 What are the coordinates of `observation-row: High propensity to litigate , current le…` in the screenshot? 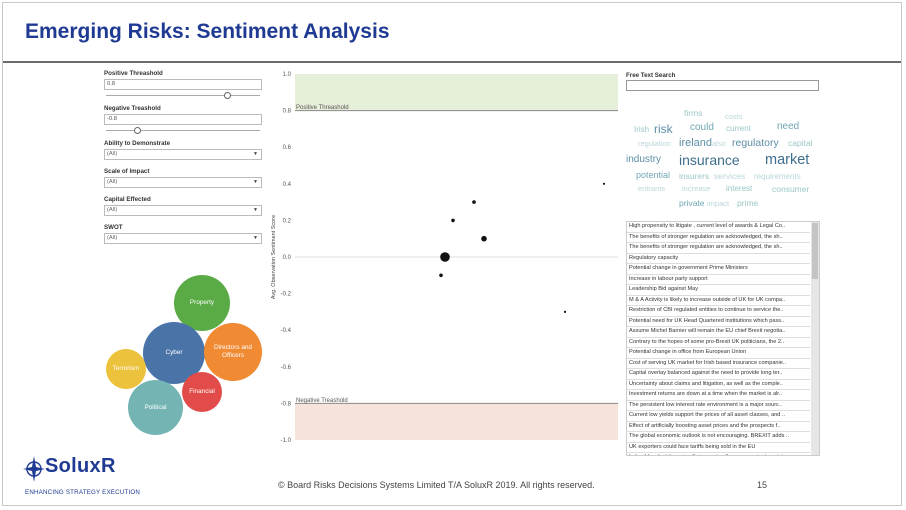 It's located at (718, 227).